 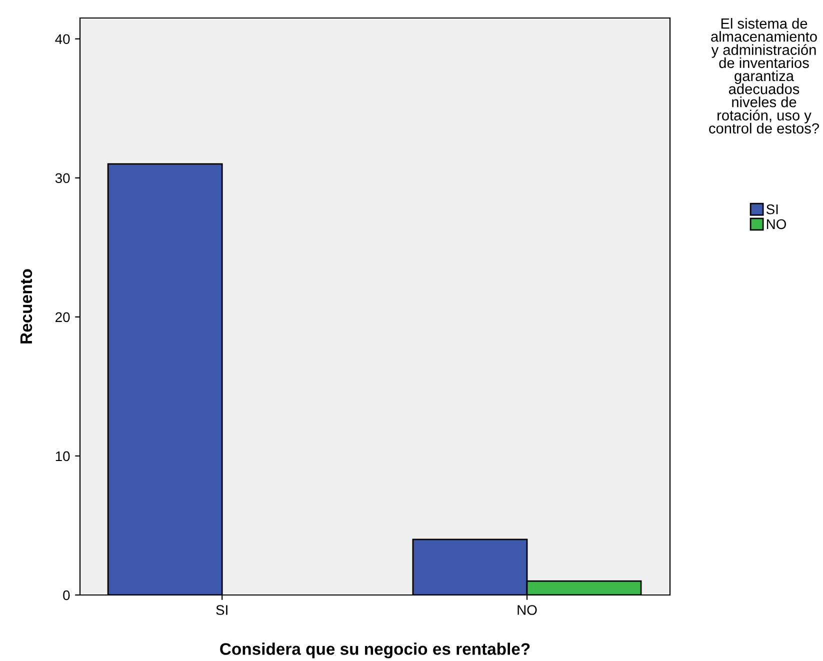 What do you see at coordinates (764, 76) in the screenshot?
I see `text: El sistema de almacenamiento y administración de inventarios garantiza adecuados niveles de rotación, uso y control de estos?` at bounding box center [764, 76].